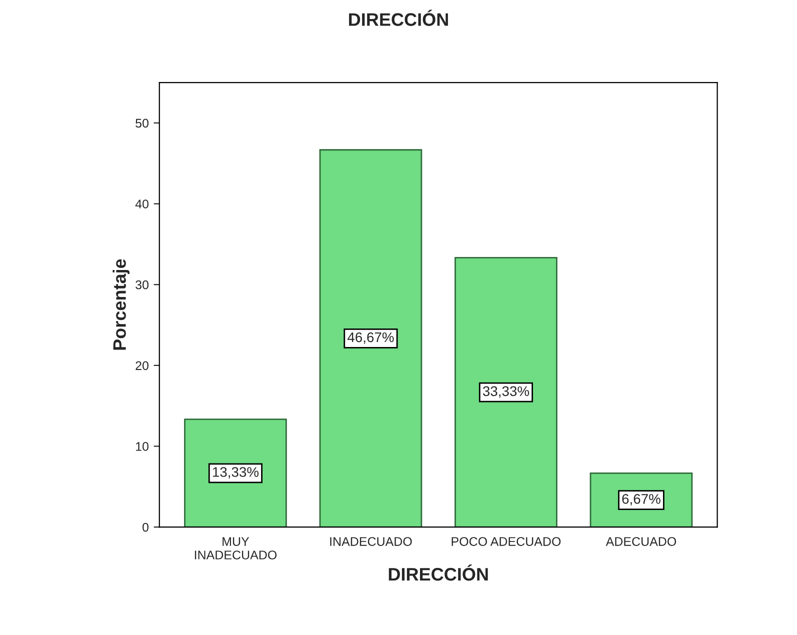 This screenshot has height=635, width=797. Describe the element at coordinates (641, 500) in the screenshot. I see `data-label: 6,67%` at that location.